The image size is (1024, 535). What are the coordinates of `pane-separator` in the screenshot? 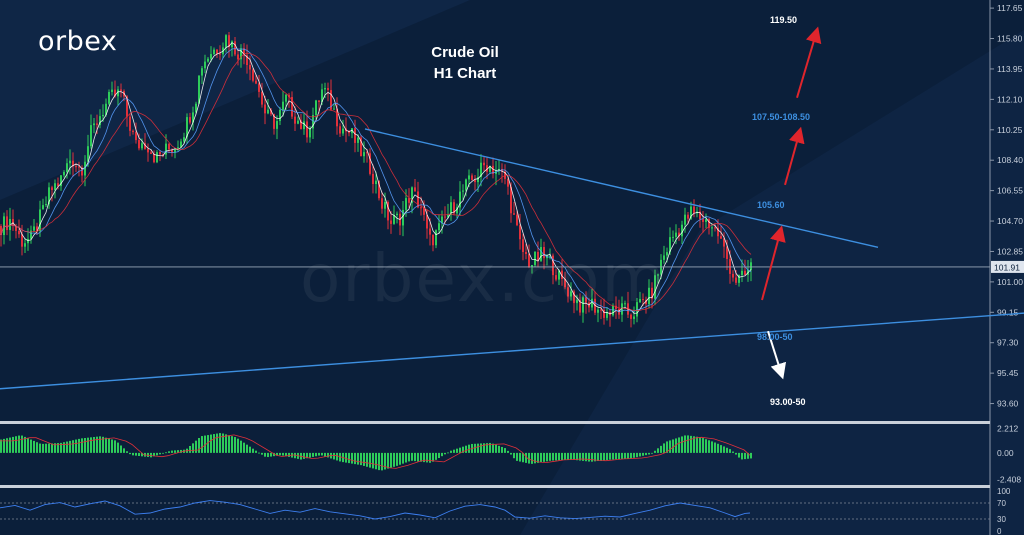 It's located at (495, 486).